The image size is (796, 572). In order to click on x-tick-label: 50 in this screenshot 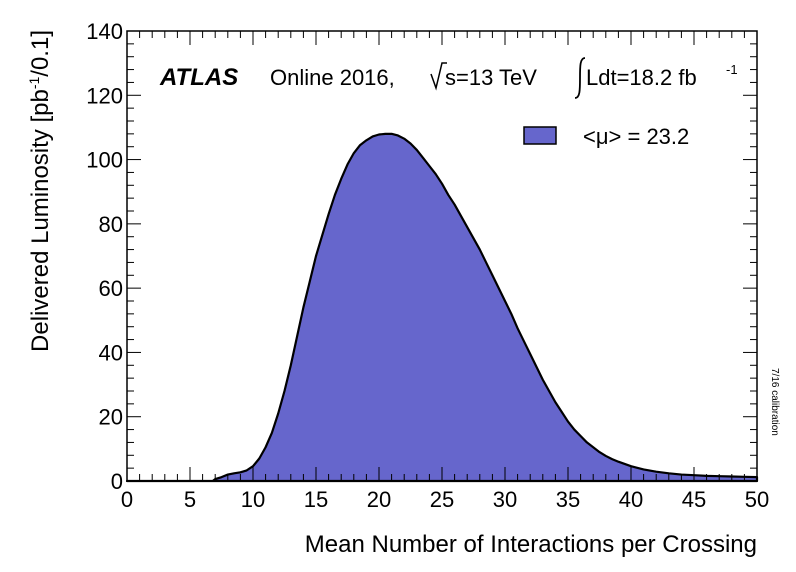, I will do `click(757, 499)`.